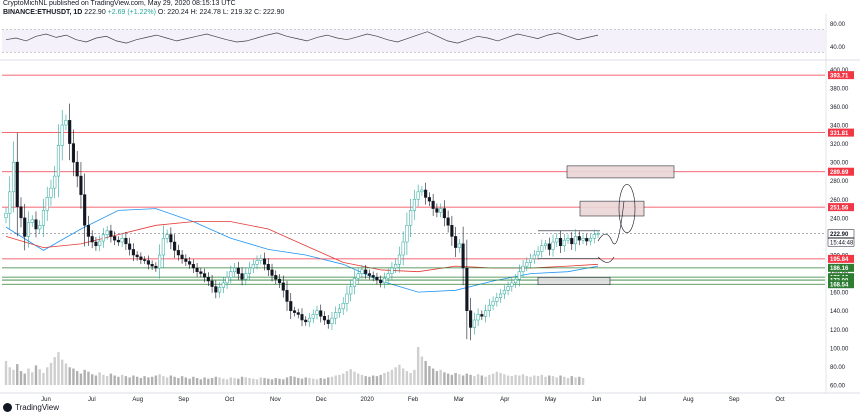 The height and width of the screenshot is (414, 860). What do you see at coordinates (838, 48) in the screenshot?
I see `rsi-tick-label: 40.00` at bounding box center [838, 48].